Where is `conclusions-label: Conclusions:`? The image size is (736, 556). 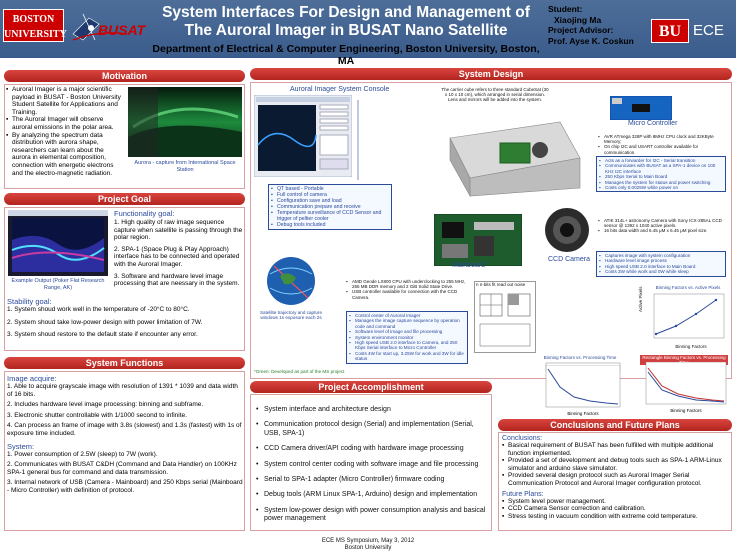
conclusions-label: Conclusions: is located at coordinates (522, 438).